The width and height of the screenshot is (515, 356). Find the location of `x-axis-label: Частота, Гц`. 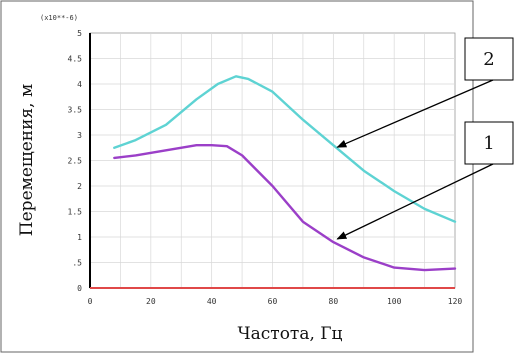

x-axis-label: Частота, Гц is located at coordinates (290, 334).